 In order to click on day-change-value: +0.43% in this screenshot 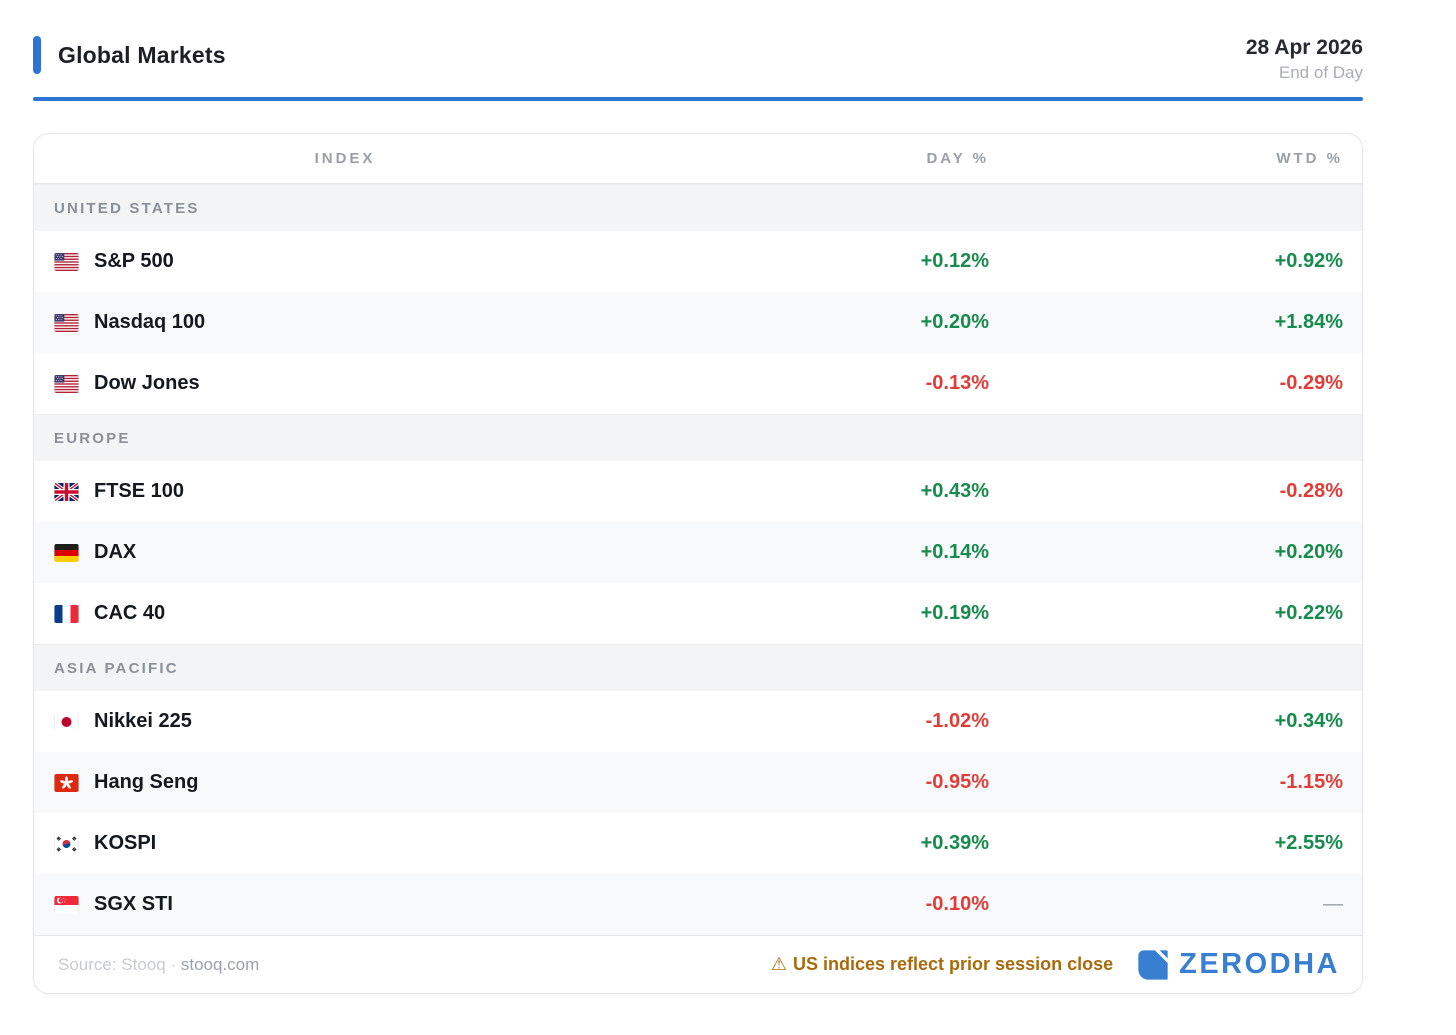, I will do `click(954, 491)`.